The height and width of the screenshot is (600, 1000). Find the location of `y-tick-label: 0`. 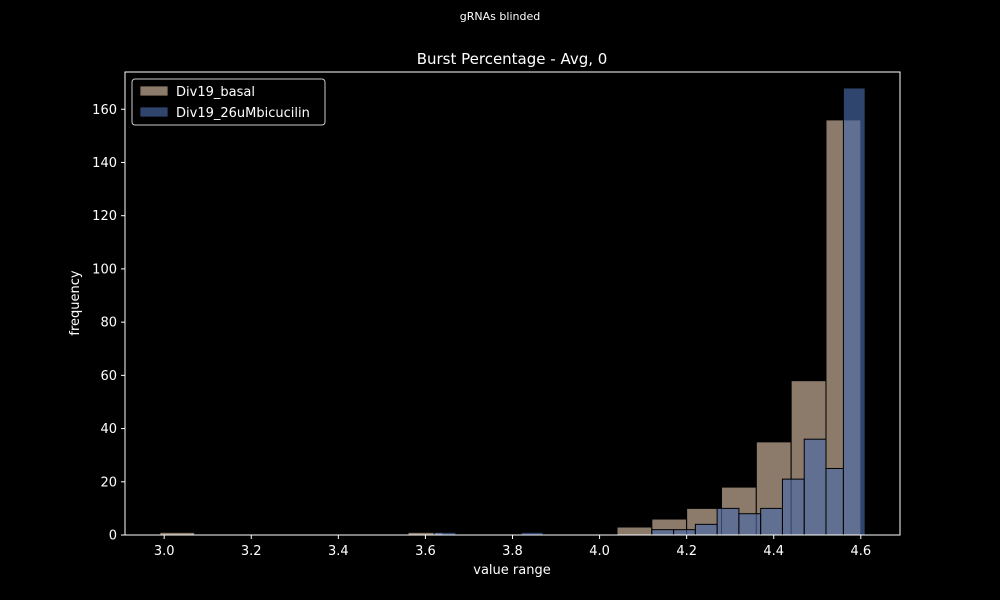

y-tick-label: 0 is located at coordinates (113, 536).